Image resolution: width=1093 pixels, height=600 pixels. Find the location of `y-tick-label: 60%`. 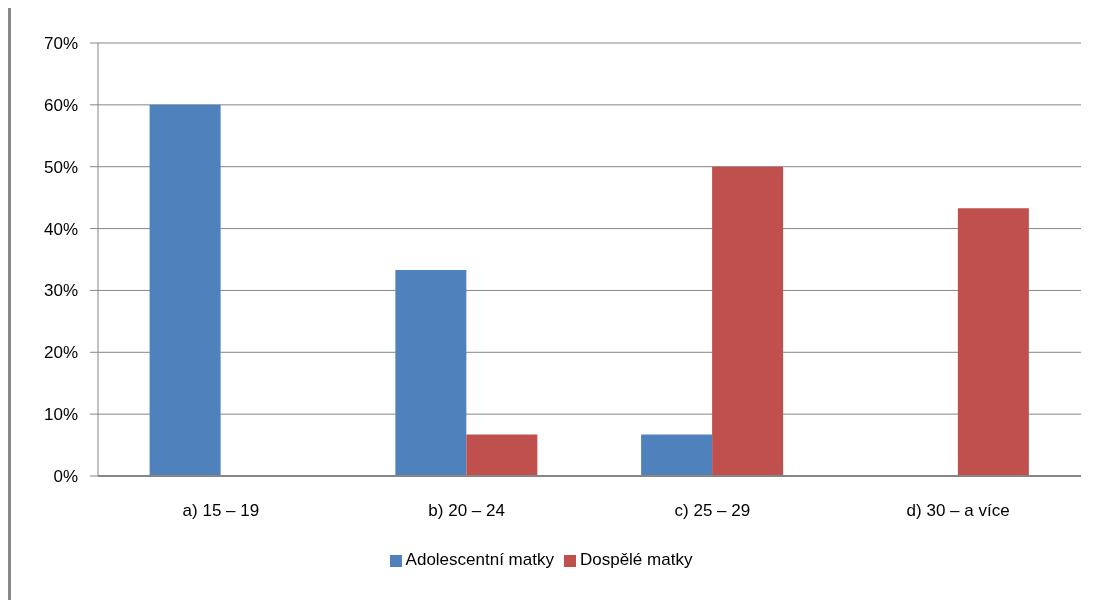

y-tick-label: 60% is located at coordinates (60, 105).